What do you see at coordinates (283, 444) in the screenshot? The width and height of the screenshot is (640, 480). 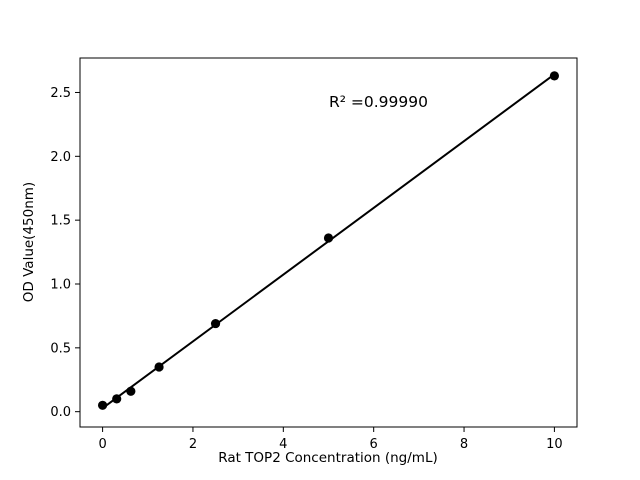 I see `x-tick-label: 4` at bounding box center [283, 444].